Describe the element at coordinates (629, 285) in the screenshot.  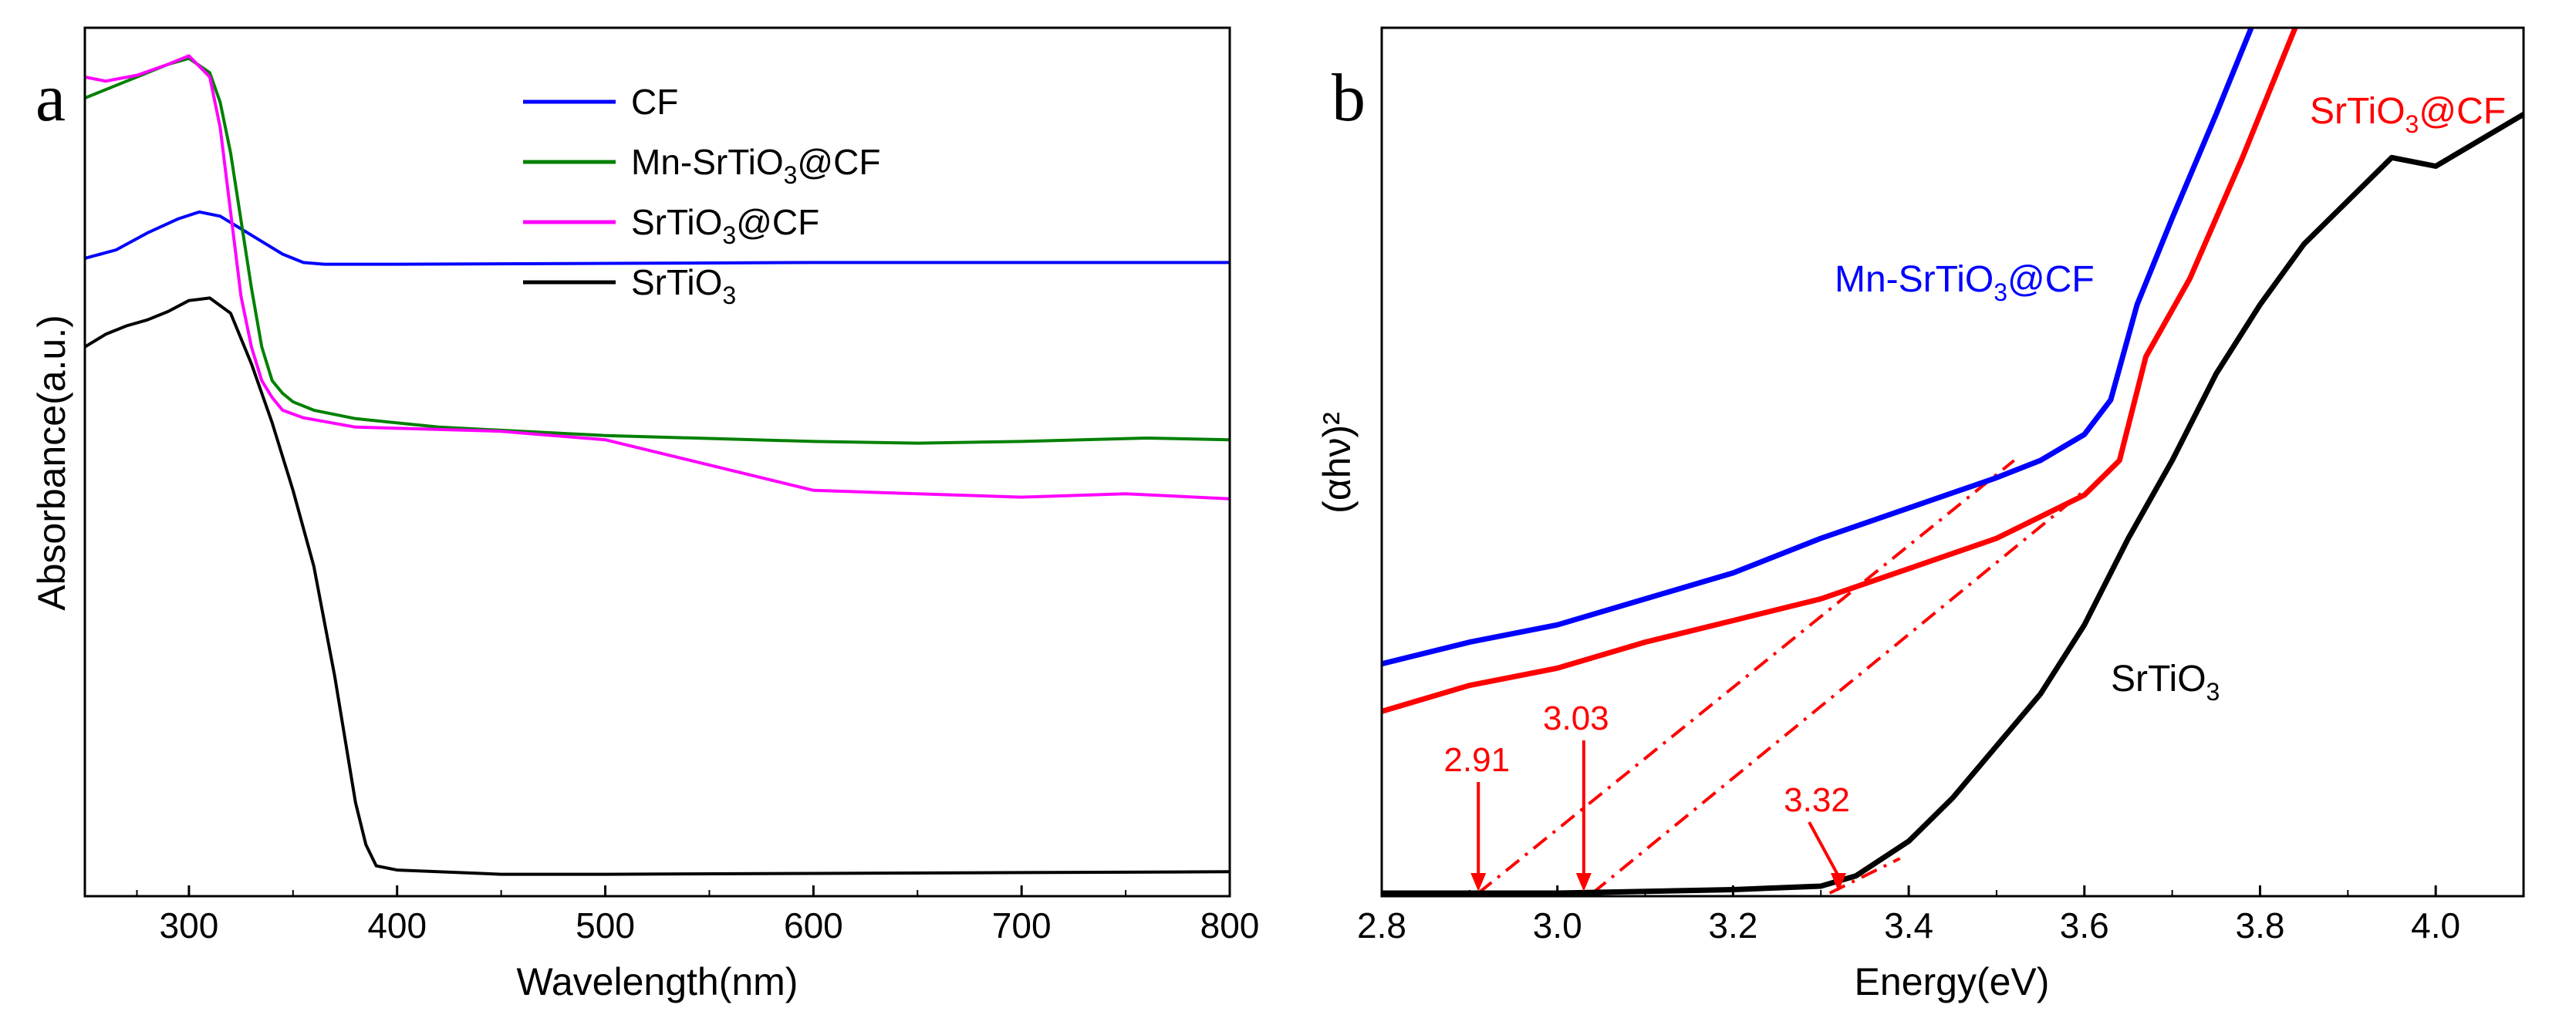
I see `legend-item-srtio3: SrTiO3` at that location.